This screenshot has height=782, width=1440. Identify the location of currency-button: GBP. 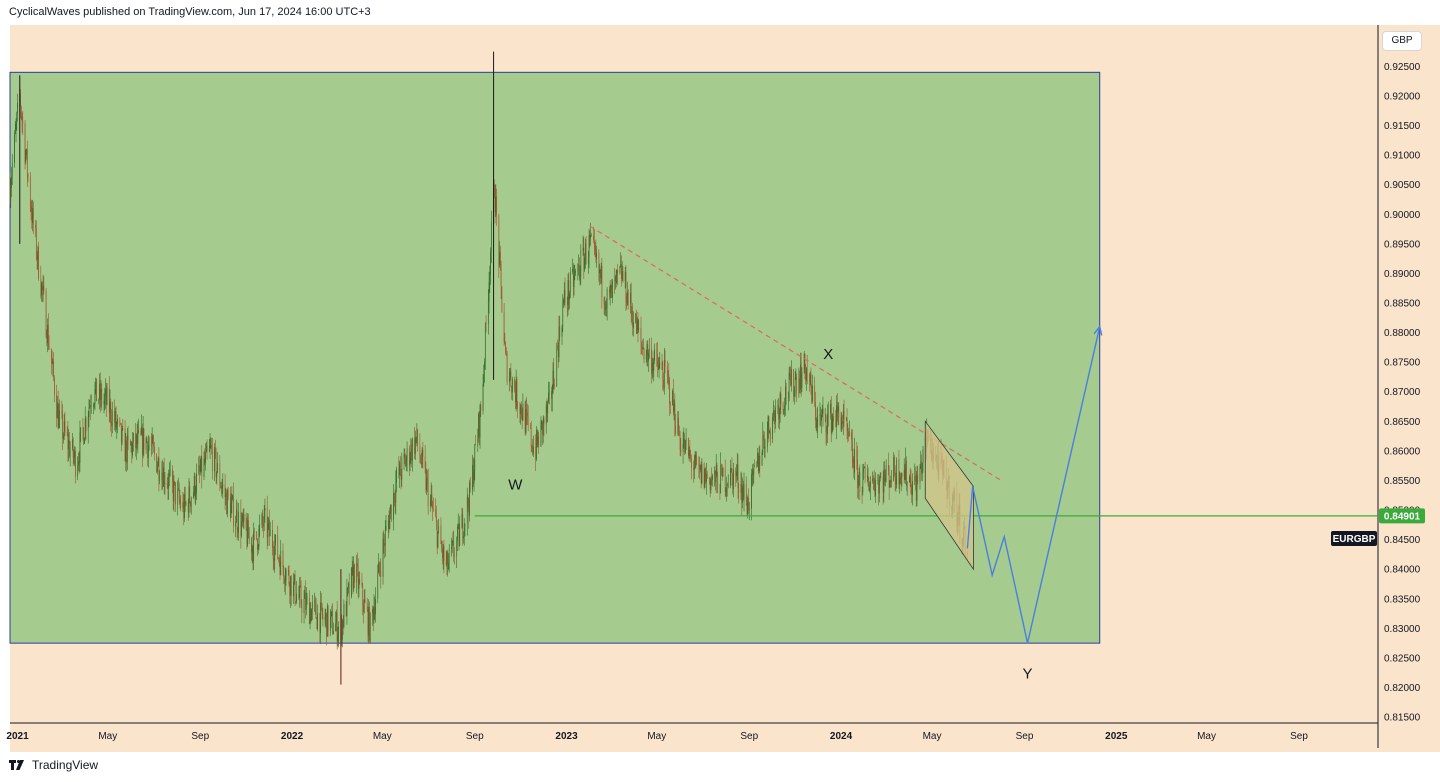
(1402, 41).